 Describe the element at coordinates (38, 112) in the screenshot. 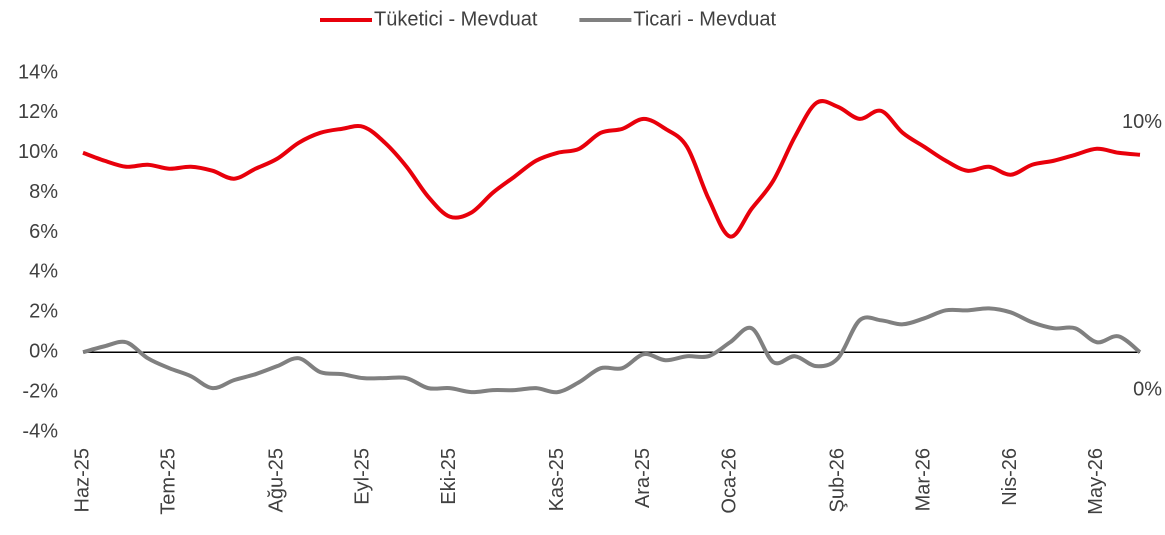

I see `y-tick-label: 12%` at that location.